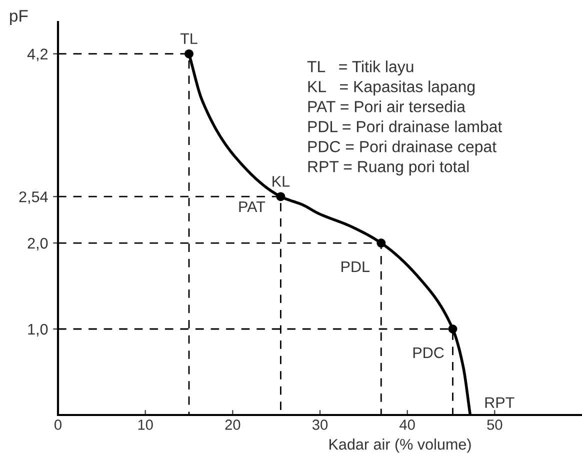 This screenshot has height=454, width=582. What do you see at coordinates (391, 88) in the screenshot?
I see `annotation: KL = Kapasitas lapang` at bounding box center [391, 88].